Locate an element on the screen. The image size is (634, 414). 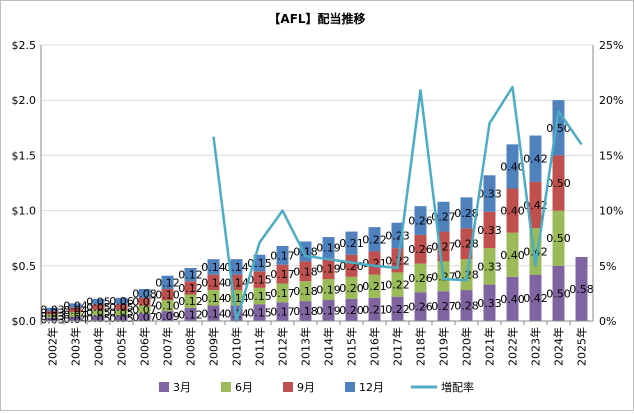
x-tick-label: 2020年 is located at coordinates (467, 346).